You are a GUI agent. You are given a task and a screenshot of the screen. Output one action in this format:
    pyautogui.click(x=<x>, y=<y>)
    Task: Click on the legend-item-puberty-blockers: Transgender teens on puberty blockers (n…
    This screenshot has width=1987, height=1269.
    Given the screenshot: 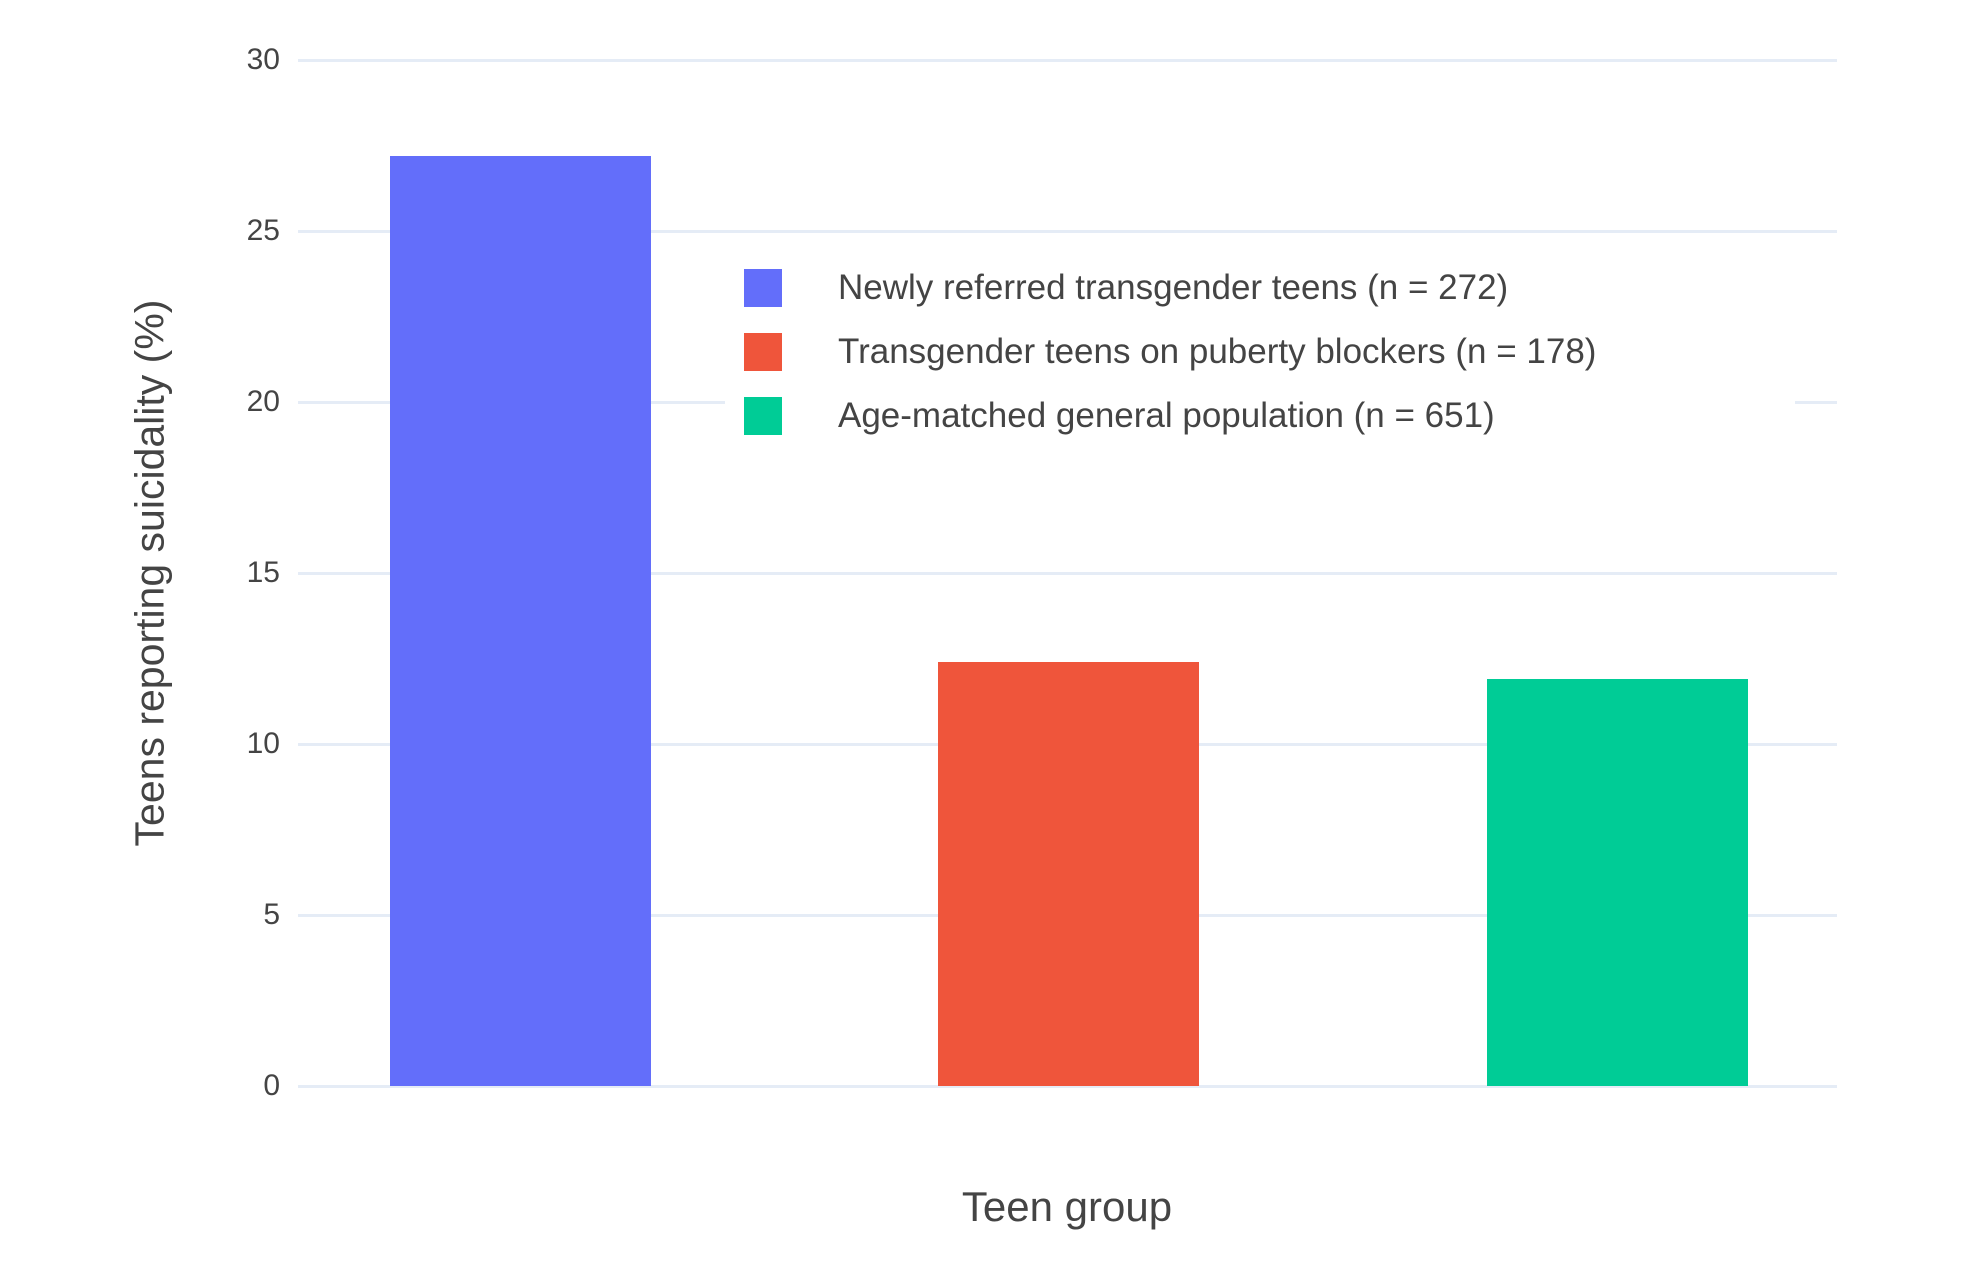 What is the action you would take?
    pyautogui.click(x=1260, y=352)
    